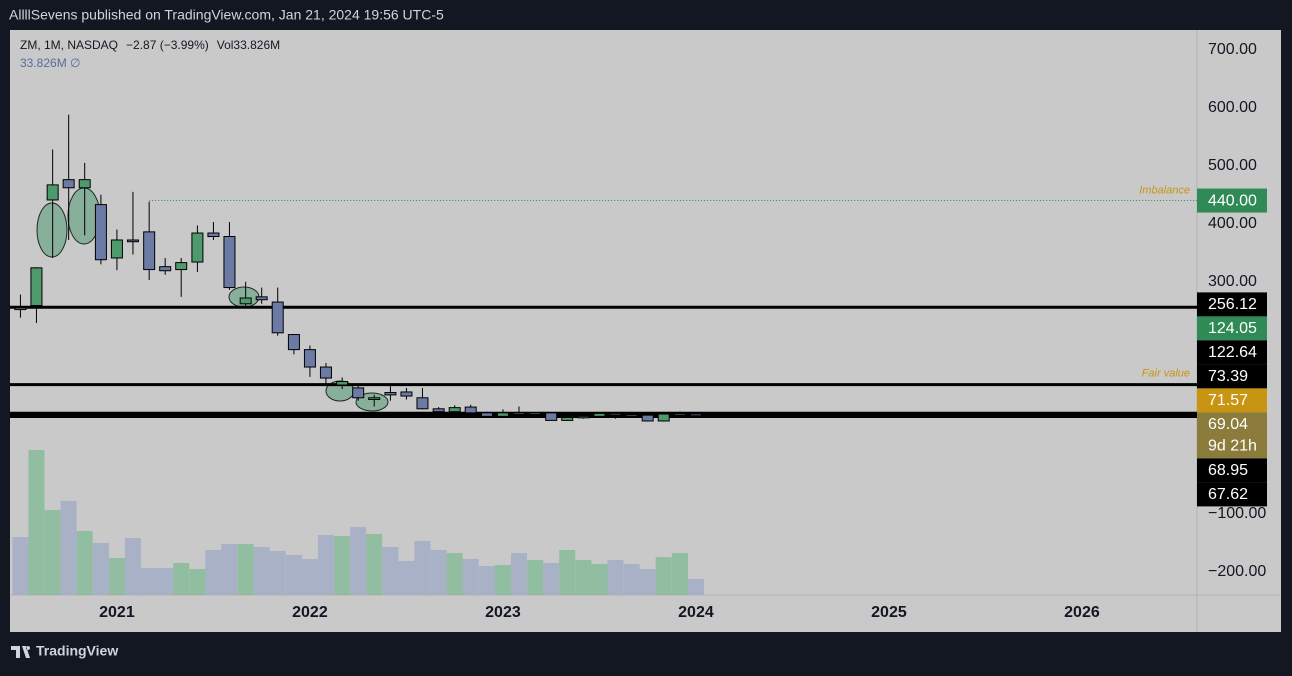 The image size is (1292, 676). I want to click on y-tick-label: 600.00, so click(1232, 107).